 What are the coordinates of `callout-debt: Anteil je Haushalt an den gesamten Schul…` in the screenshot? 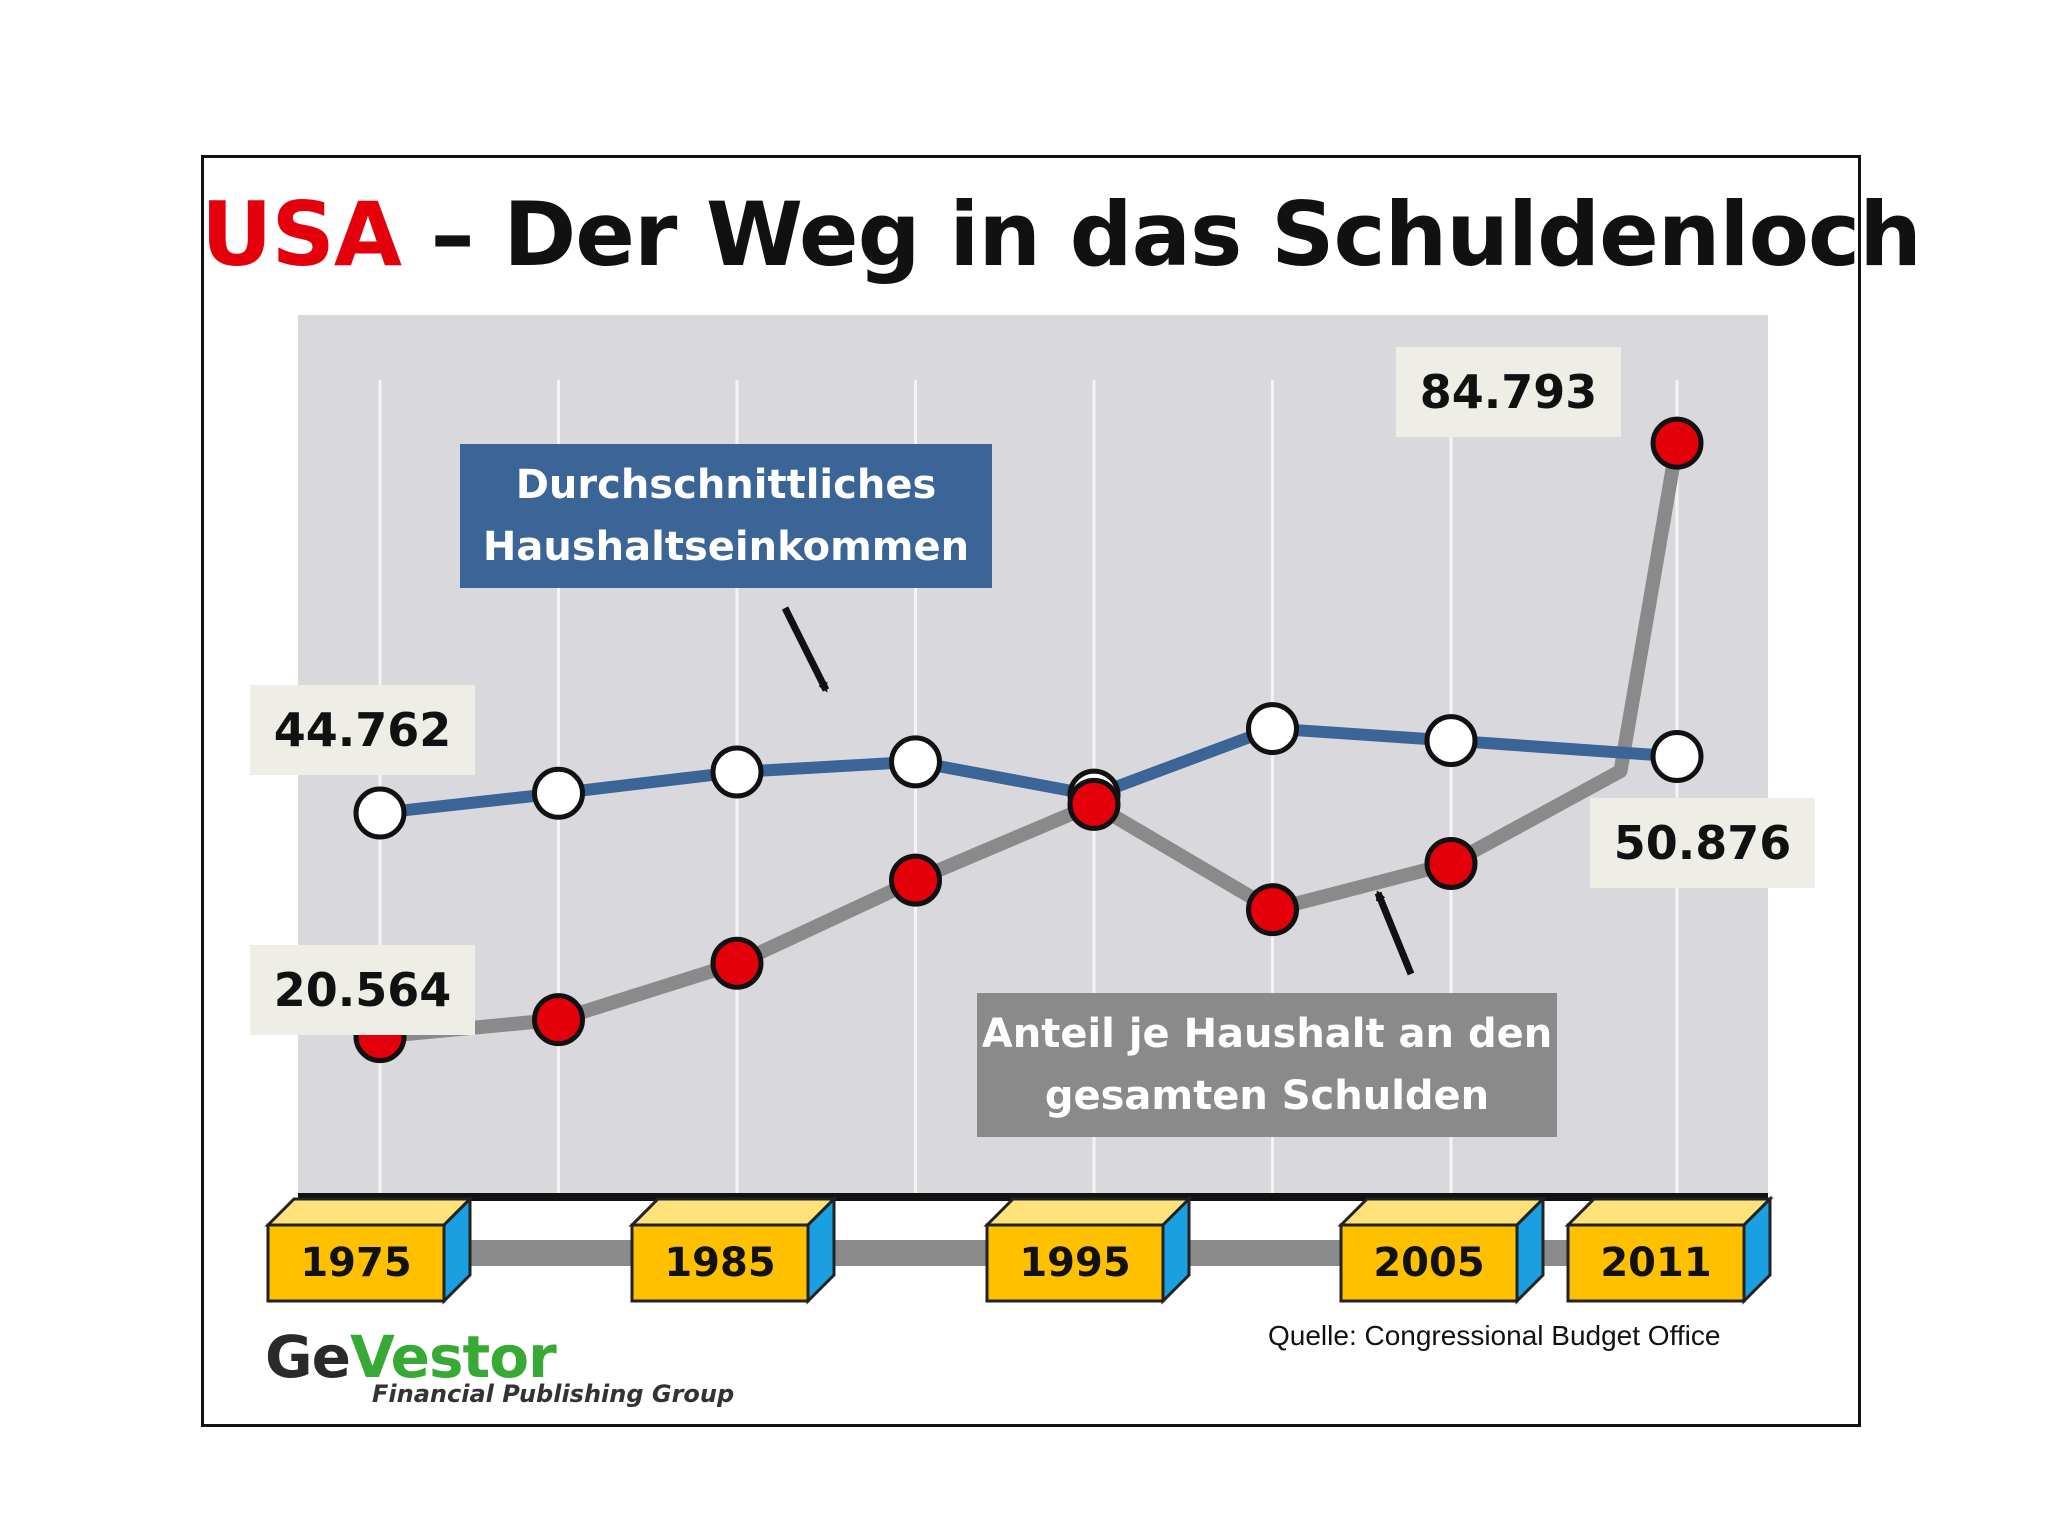 It's located at (1267, 1065).